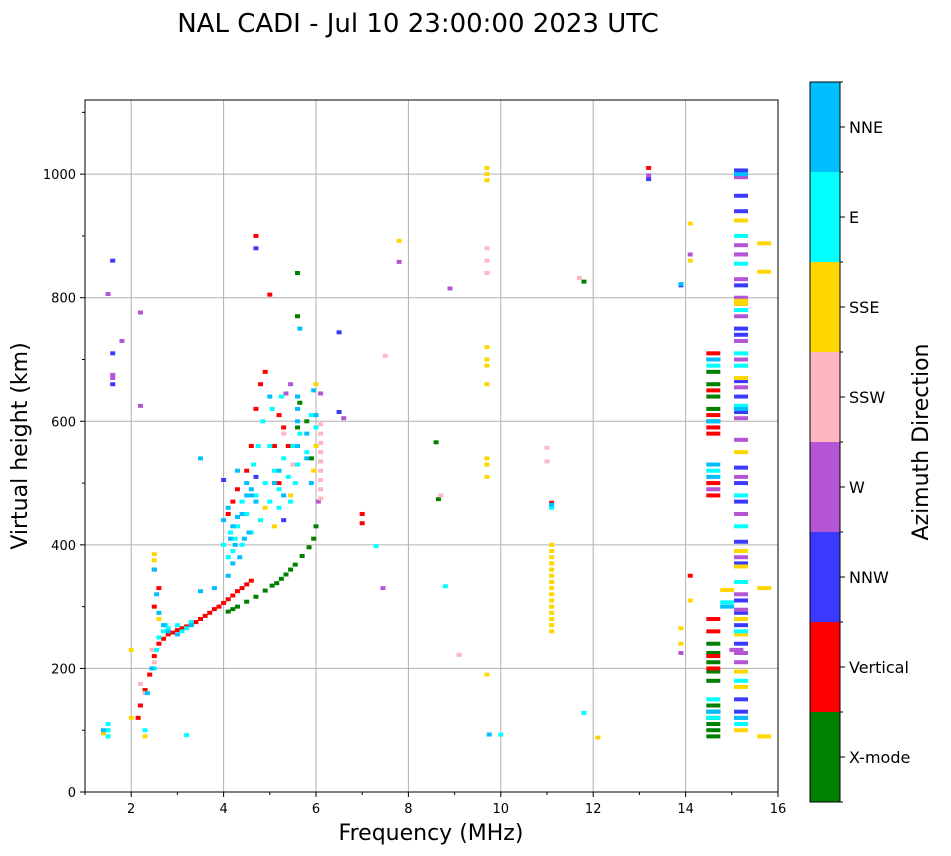  I want to click on colorbar-segment-w, so click(825, 487).